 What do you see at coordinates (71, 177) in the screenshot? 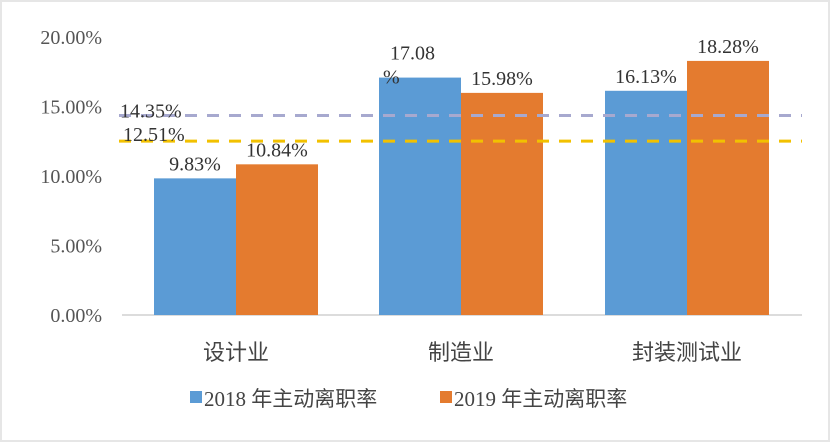
I see `y-tick-label: 10.00%` at bounding box center [71, 177].